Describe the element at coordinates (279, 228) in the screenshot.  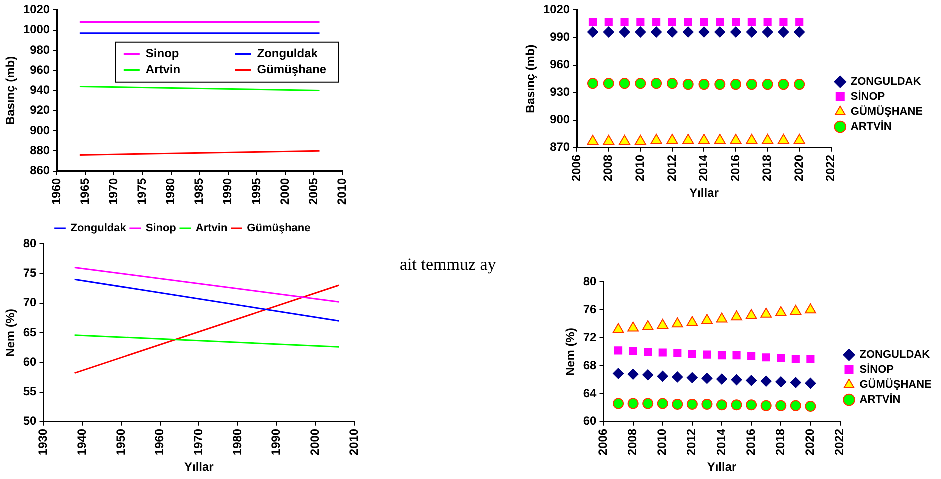
I see `legend-label: Gümüşhane` at that location.